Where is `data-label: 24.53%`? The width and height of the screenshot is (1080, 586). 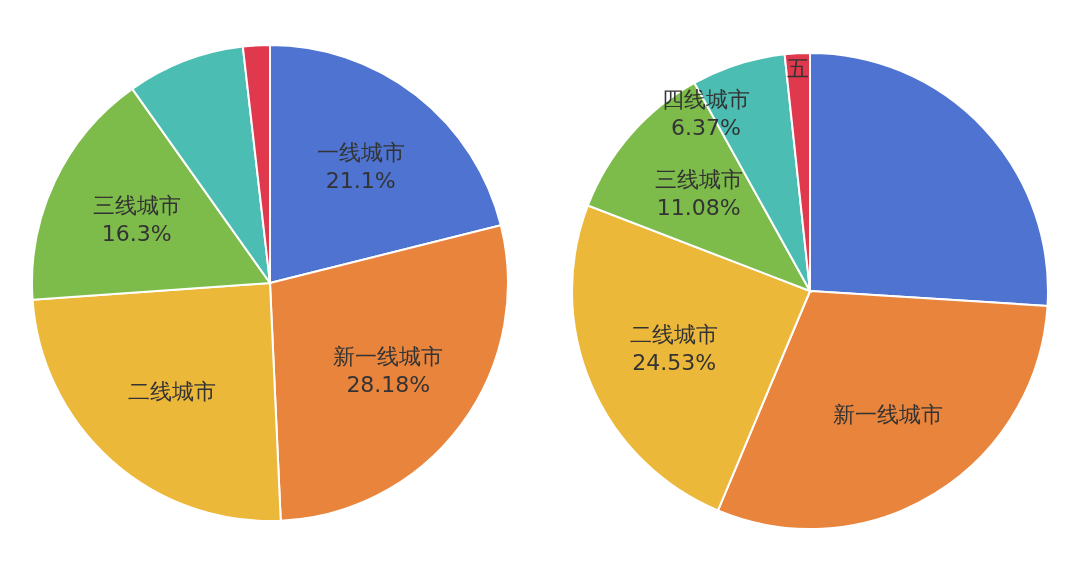 data-label: 24.53% is located at coordinates (674, 362).